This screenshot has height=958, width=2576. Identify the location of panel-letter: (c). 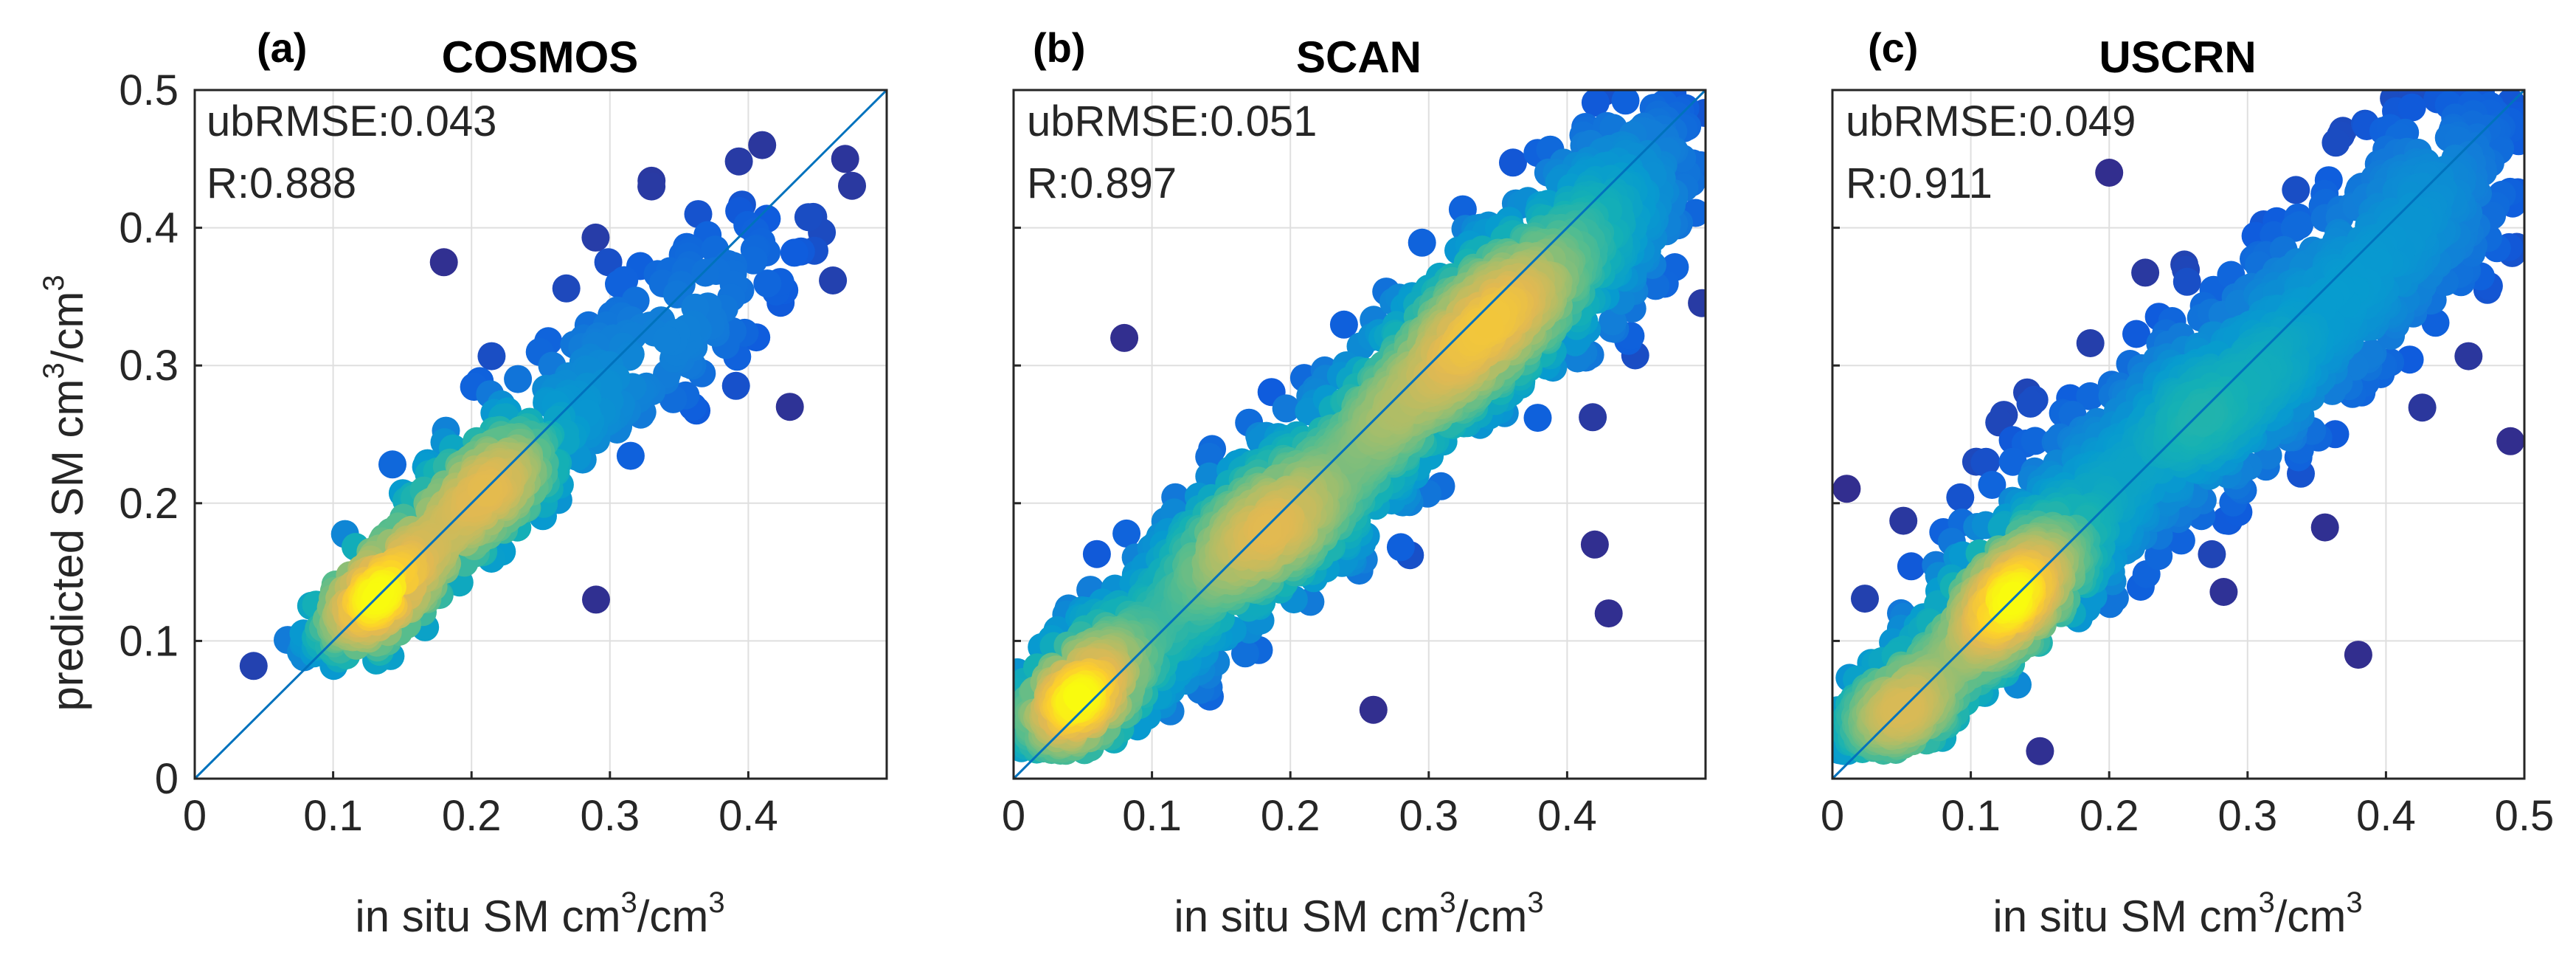
(1893, 48).